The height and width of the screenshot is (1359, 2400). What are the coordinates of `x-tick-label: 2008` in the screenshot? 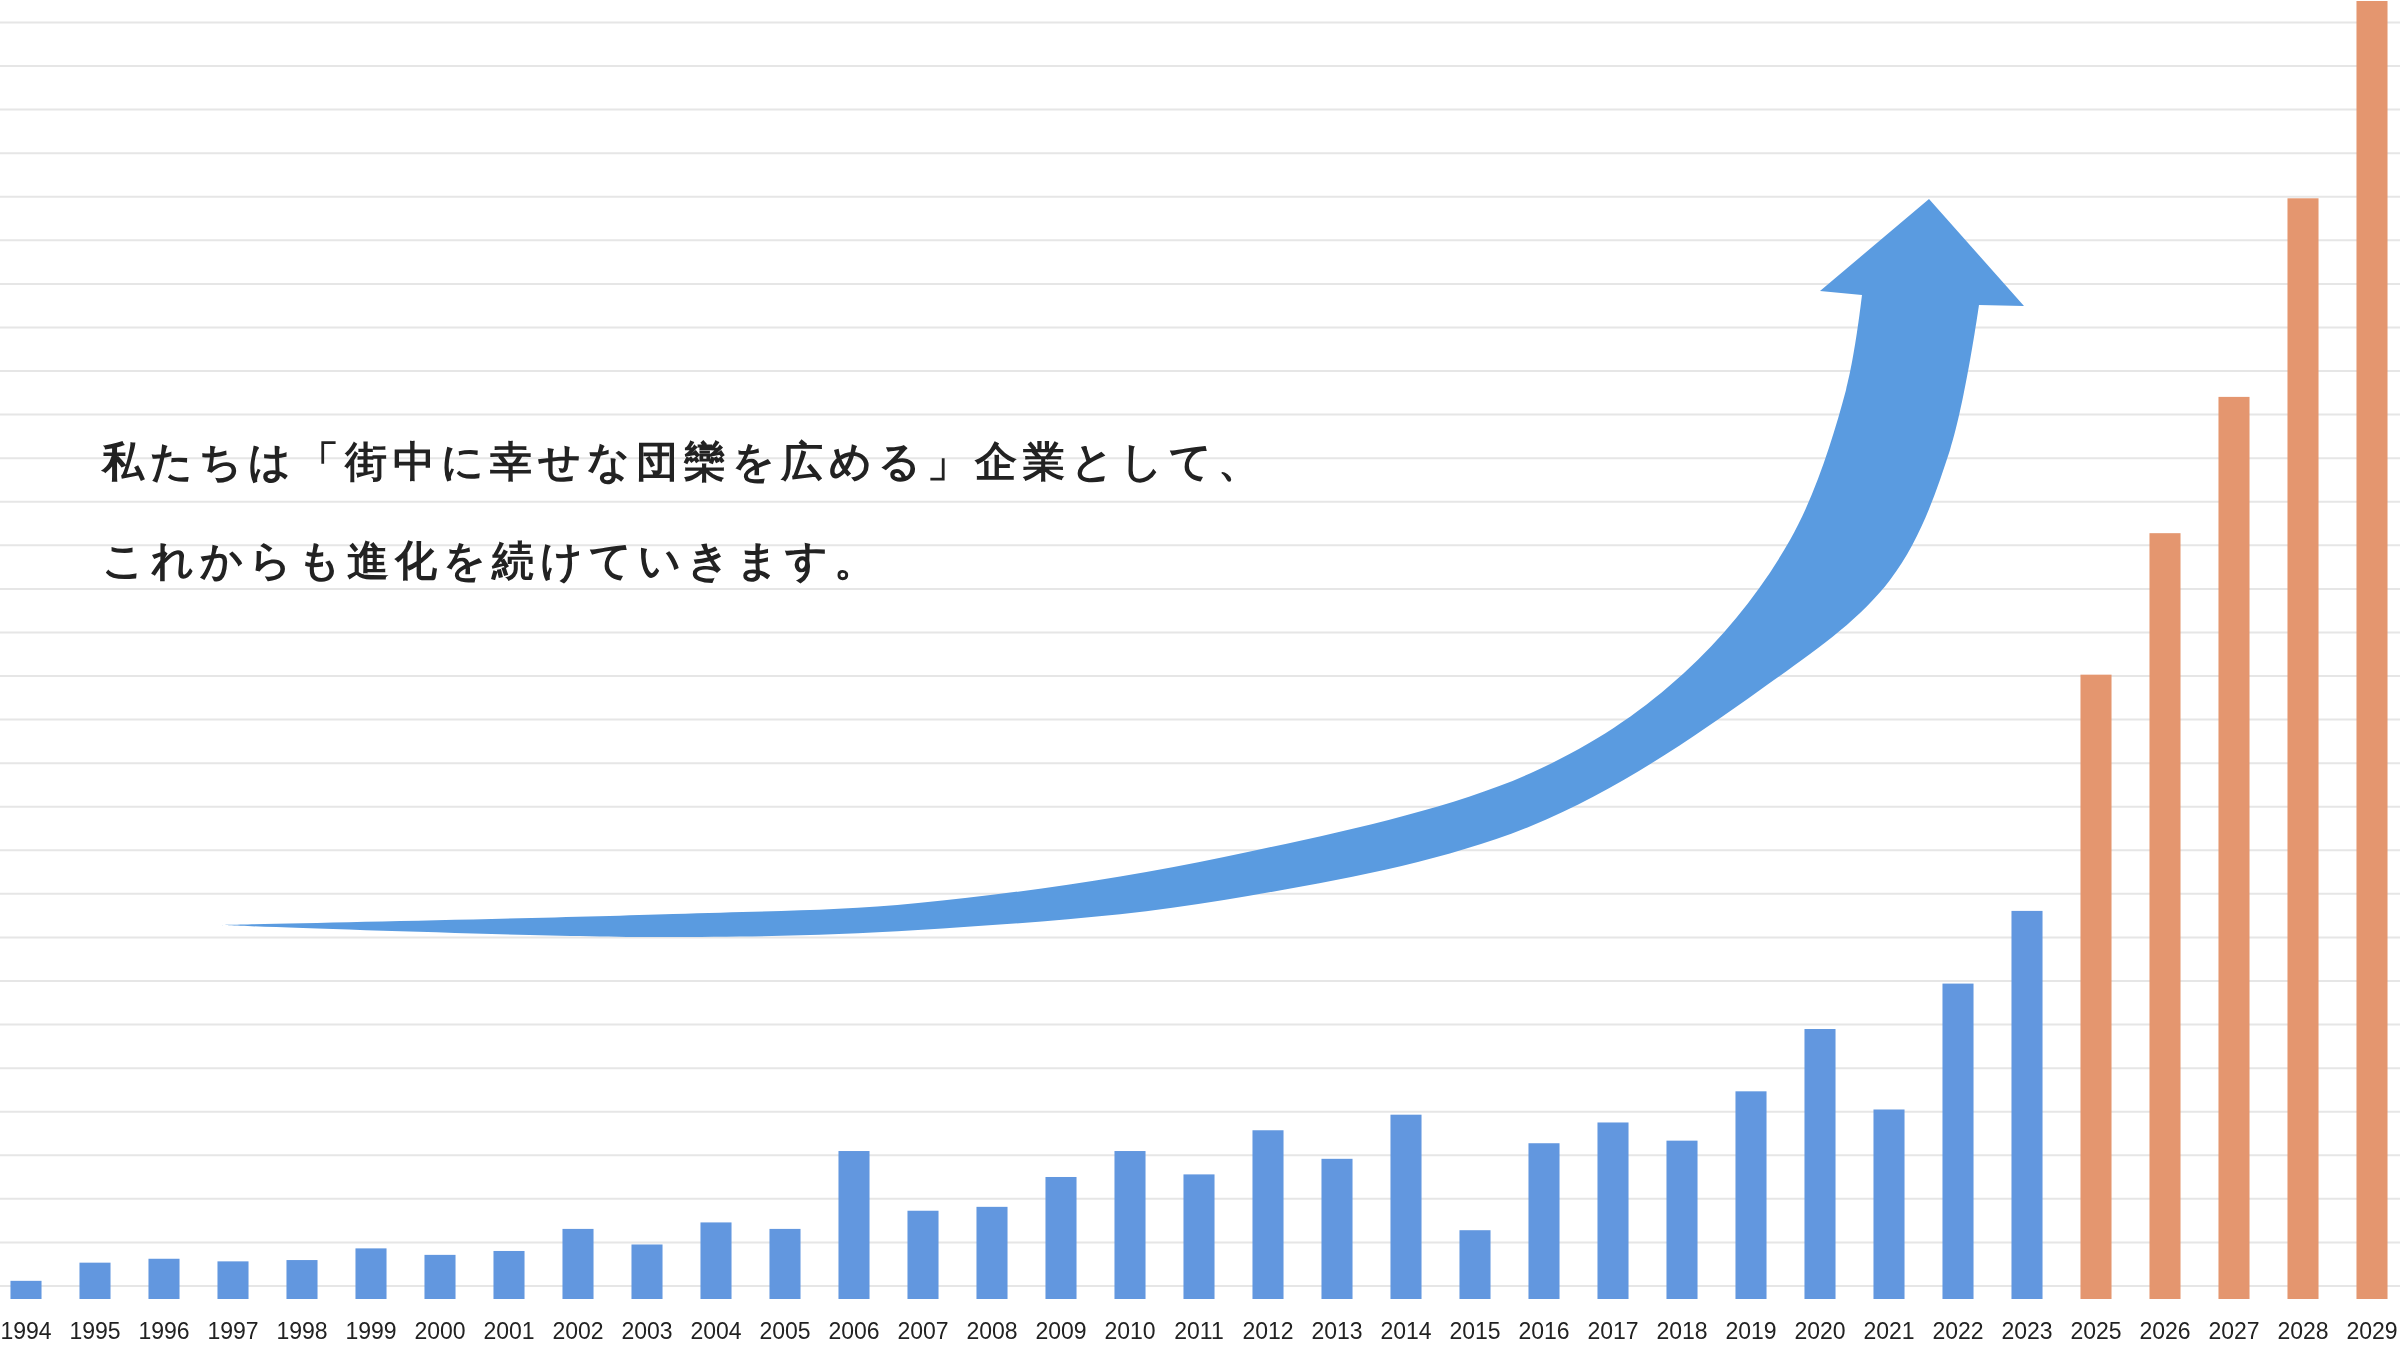 It's located at (992, 1331).